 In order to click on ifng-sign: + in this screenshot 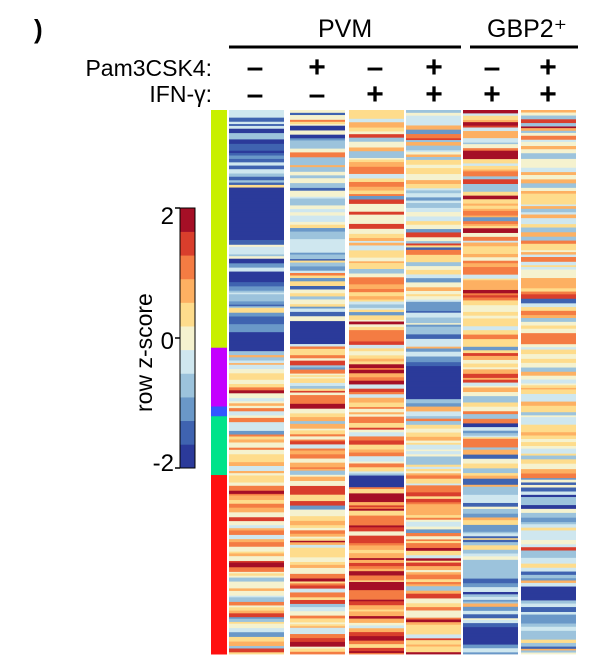, I will do `click(548, 94)`.